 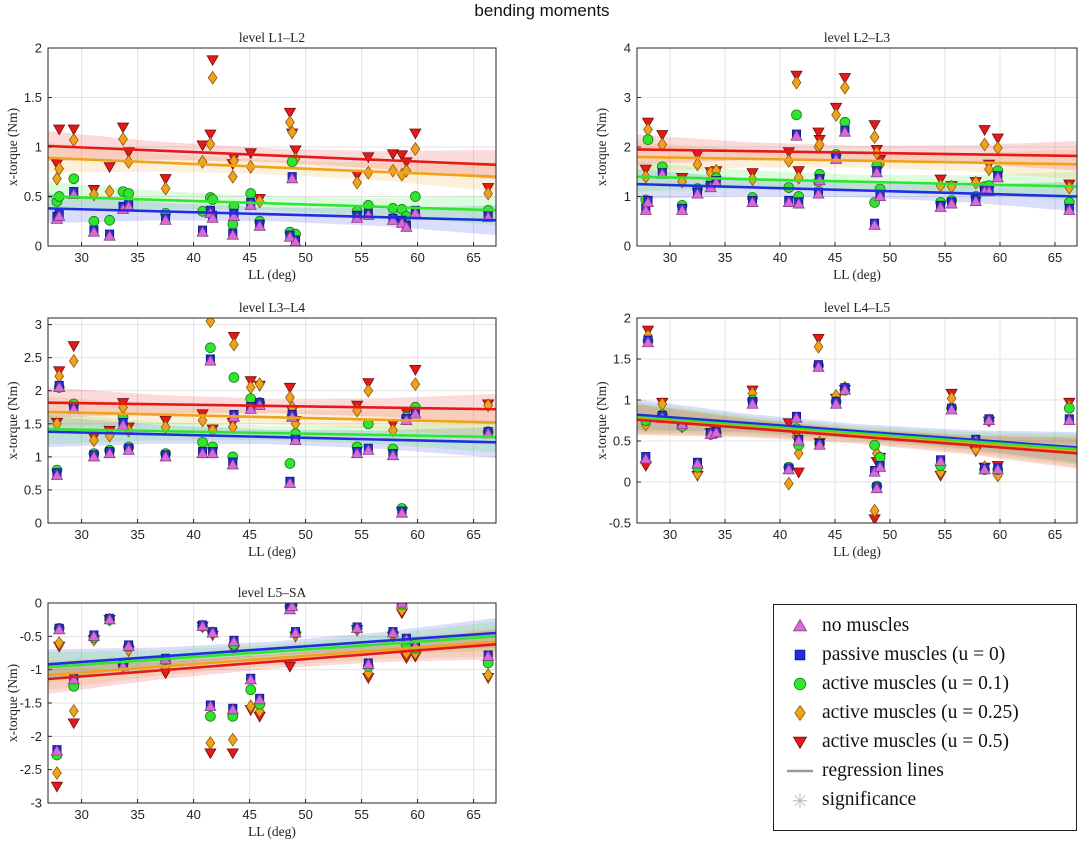 I want to click on panel-title: level L2–L3, so click(x=857, y=37).